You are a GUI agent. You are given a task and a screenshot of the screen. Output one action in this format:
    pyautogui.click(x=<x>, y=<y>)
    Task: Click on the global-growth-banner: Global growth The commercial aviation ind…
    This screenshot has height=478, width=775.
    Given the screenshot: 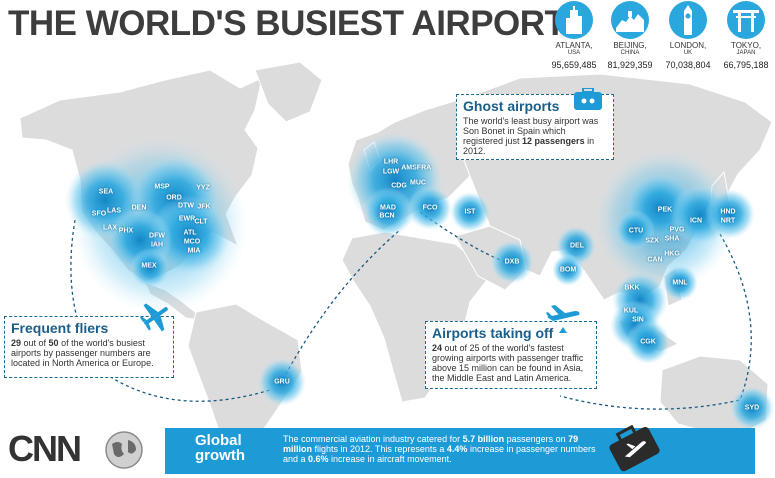 What is the action you would take?
    pyautogui.click(x=460, y=449)
    